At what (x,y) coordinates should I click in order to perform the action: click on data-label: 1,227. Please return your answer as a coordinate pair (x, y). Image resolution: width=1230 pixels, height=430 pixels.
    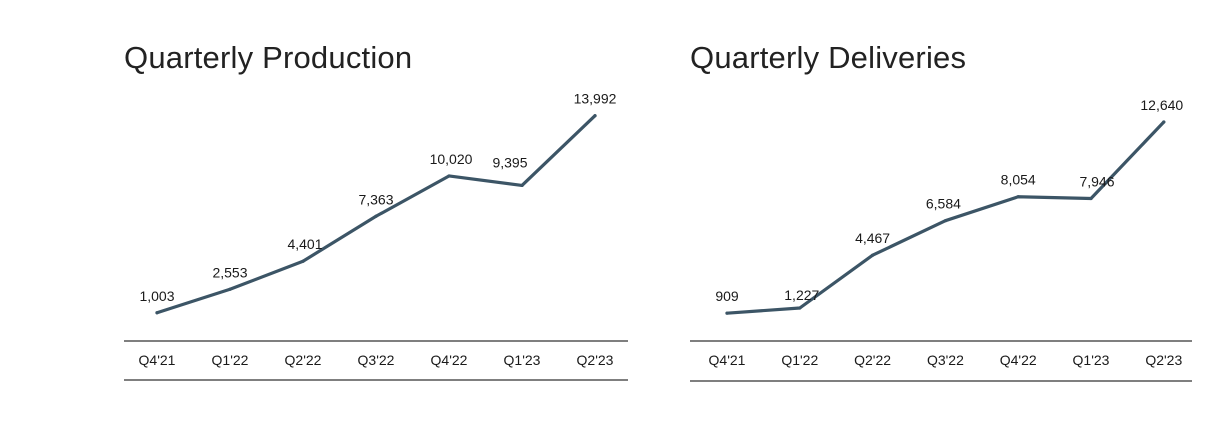
    Looking at the image, I should click on (801, 295).